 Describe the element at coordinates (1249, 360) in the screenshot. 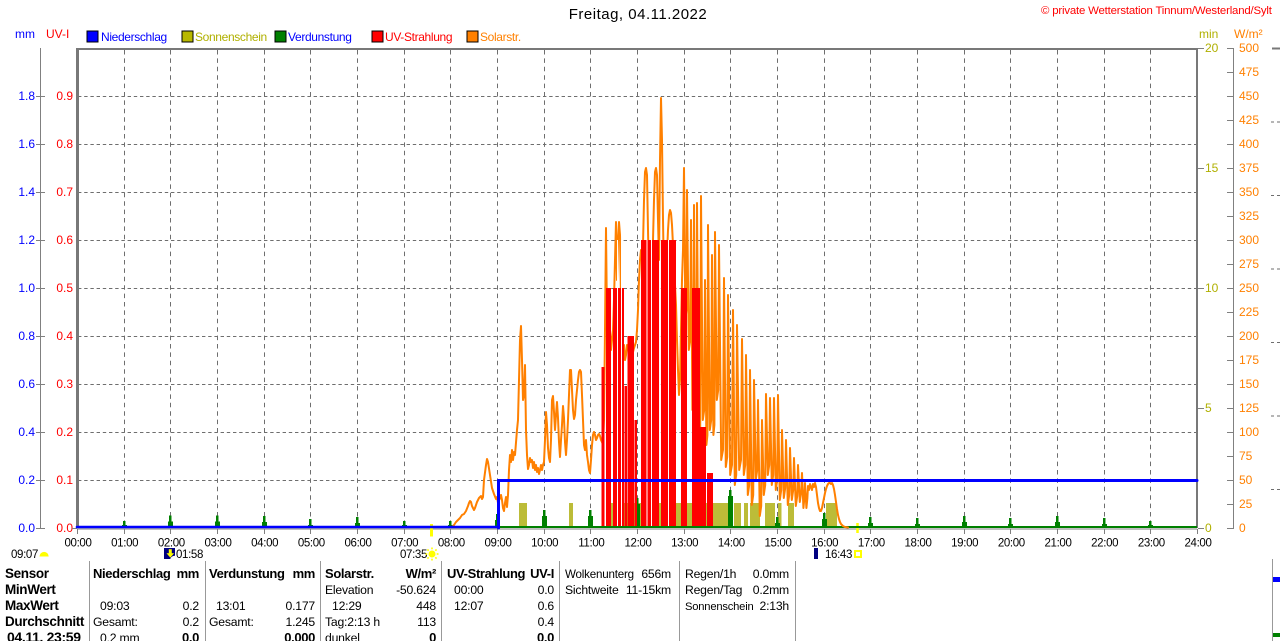

I see `svg-text: 175` at that location.